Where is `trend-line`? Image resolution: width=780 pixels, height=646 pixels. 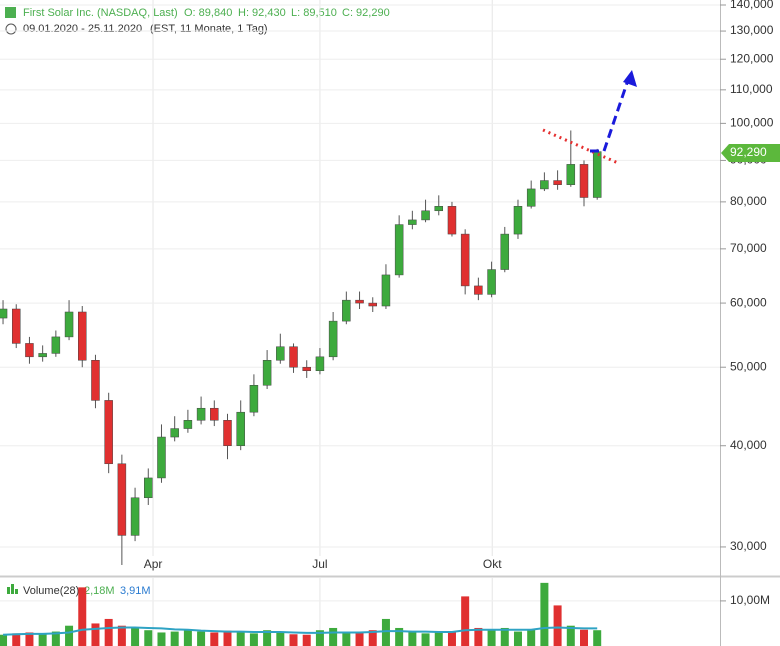
trend-line is located at coordinates (580, 146).